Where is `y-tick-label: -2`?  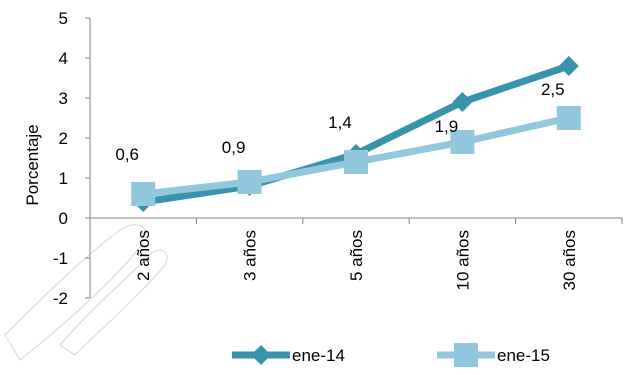
y-tick-label: -2 is located at coordinates (60, 298).